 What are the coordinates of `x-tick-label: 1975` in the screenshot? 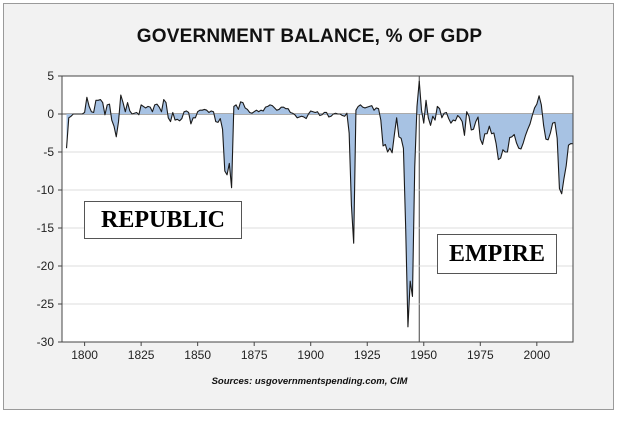 It's located at (480, 355).